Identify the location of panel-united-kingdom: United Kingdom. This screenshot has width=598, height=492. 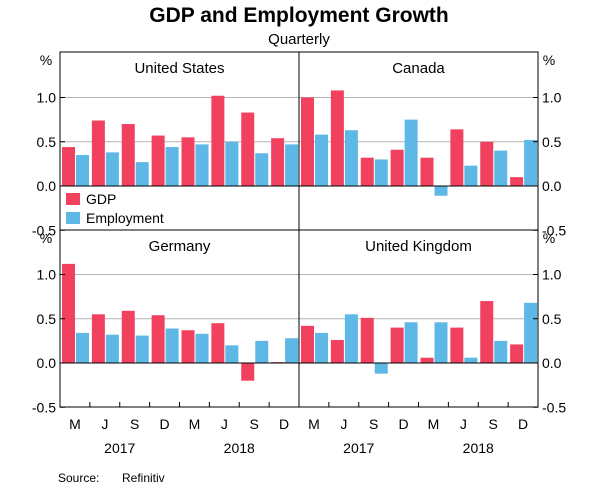
(418, 306).